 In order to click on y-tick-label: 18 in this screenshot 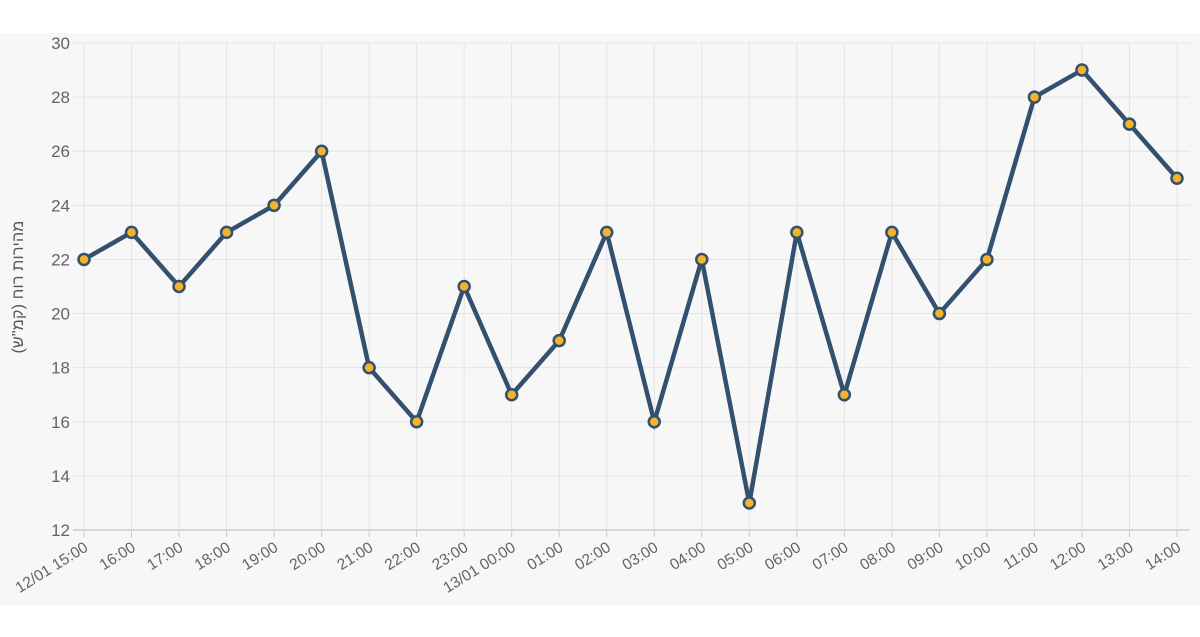, I will do `click(60, 368)`.